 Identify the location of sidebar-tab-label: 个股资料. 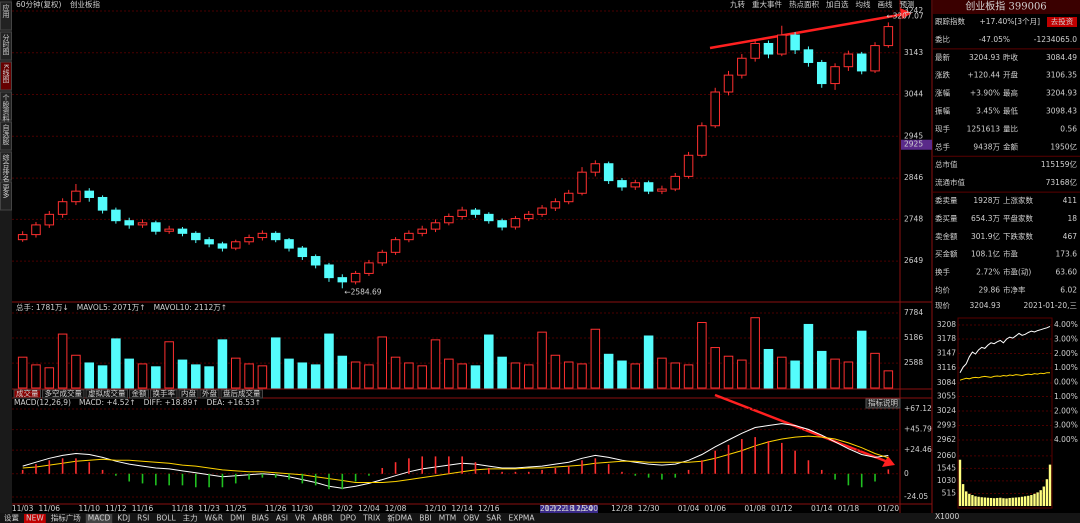
(6, 108).